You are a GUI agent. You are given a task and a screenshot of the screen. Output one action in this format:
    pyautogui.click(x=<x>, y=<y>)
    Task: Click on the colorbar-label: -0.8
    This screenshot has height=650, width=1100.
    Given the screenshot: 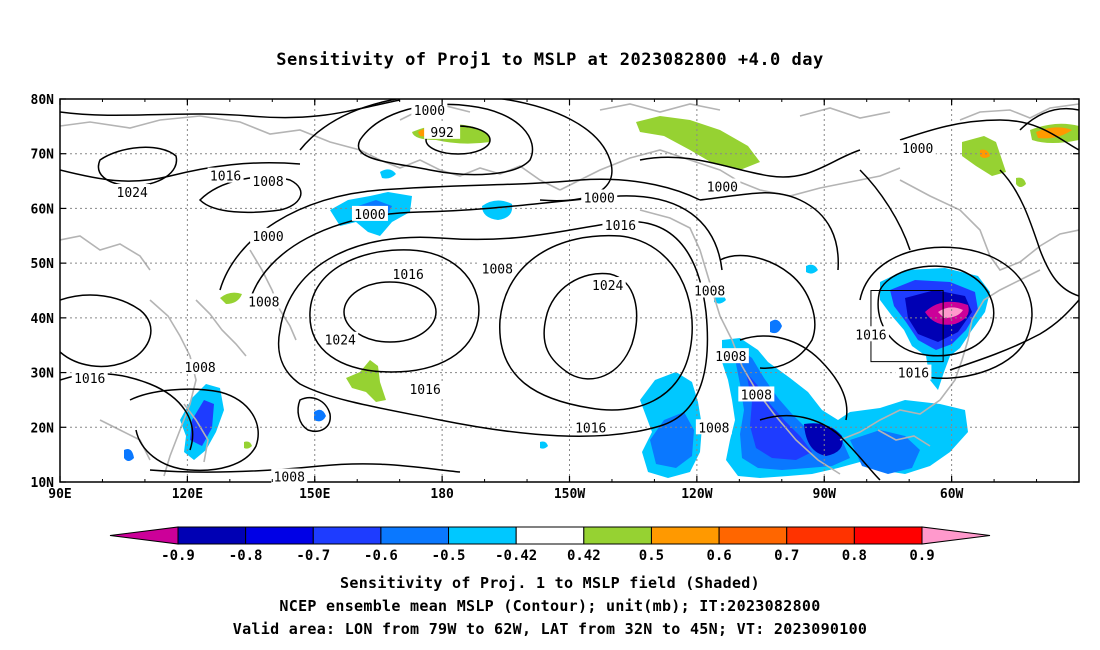 What is the action you would take?
    pyautogui.click(x=246, y=556)
    